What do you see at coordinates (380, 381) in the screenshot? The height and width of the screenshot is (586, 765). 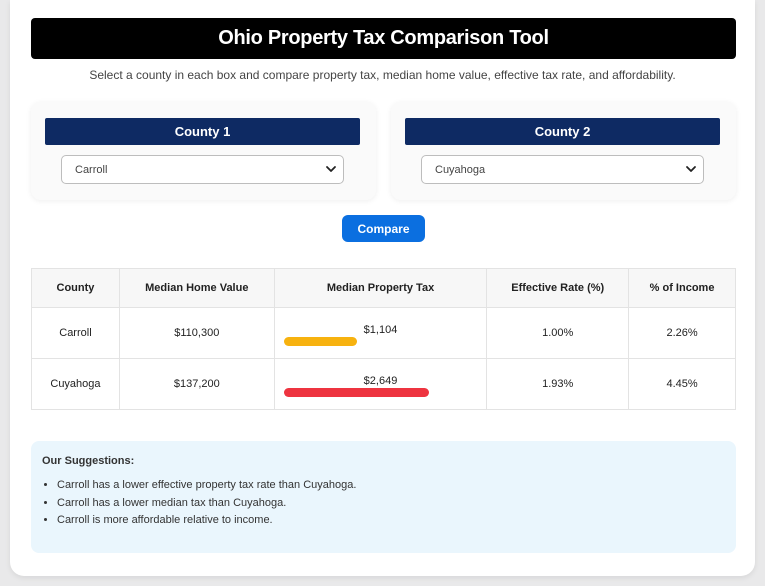 I see `property-tax-value: $2,649` at bounding box center [380, 381].